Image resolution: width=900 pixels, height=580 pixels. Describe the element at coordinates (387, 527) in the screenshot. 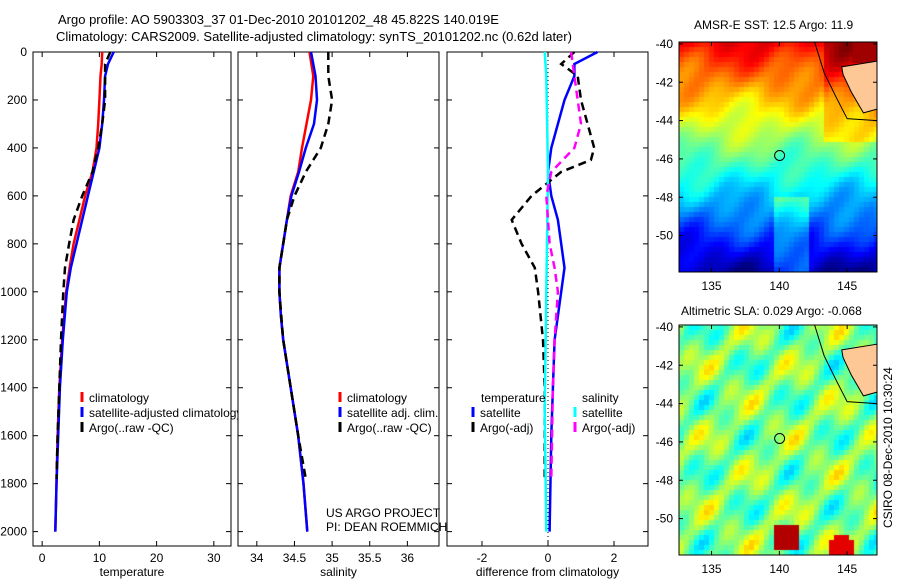

I see `pi-label: PI: DEAN ROEMMICH` at that location.